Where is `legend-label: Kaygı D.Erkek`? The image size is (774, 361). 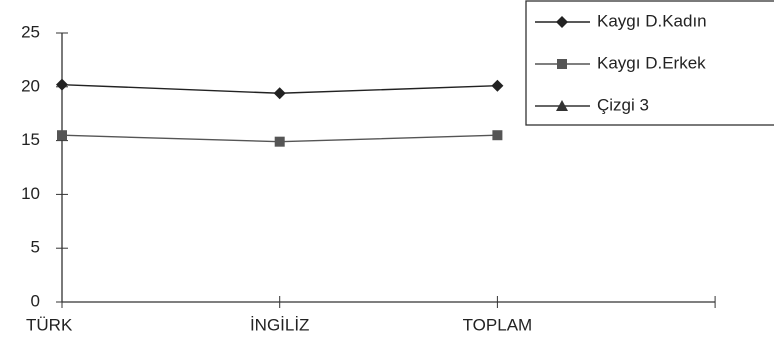
legend-label: Kaygı D.Erkek is located at coordinates (651, 62).